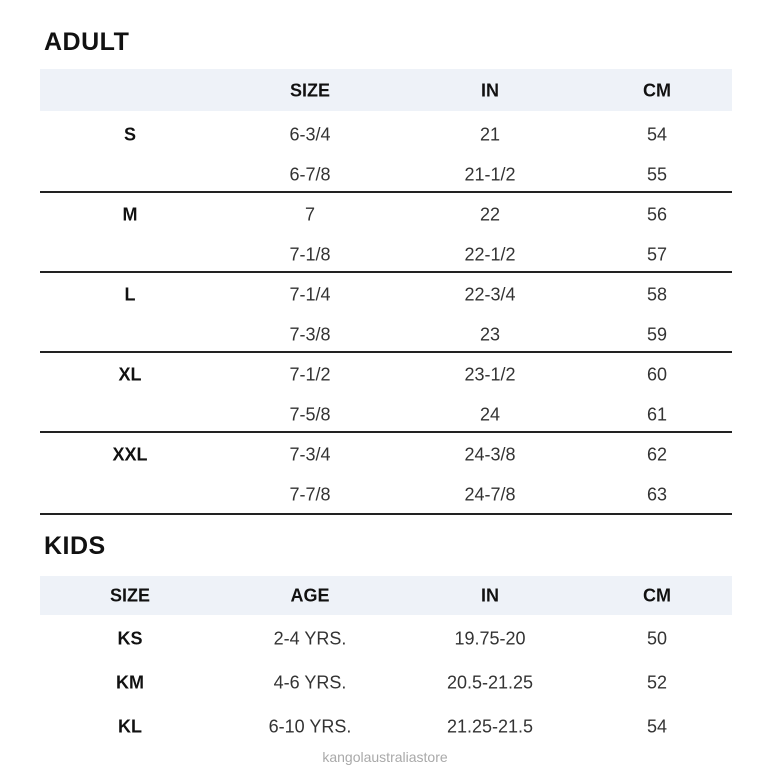 Image resolution: width=773 pixels, height=773 pixels. Describe the element at coordinates (490, 726) in the screenshot. I see `table-cell: 21.25-21.5` at that location.